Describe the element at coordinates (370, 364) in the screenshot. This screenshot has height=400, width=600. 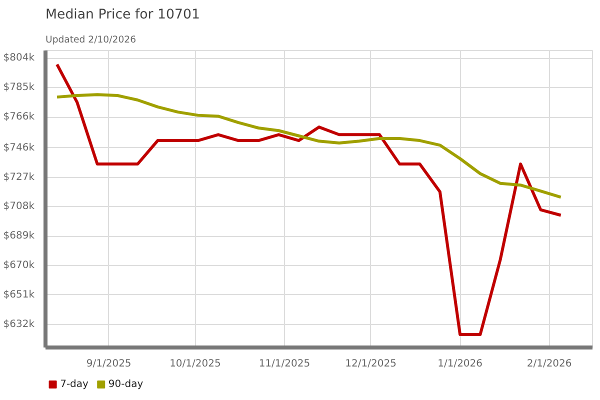
I see `x-tick-label: 12/1/2025` at that location.